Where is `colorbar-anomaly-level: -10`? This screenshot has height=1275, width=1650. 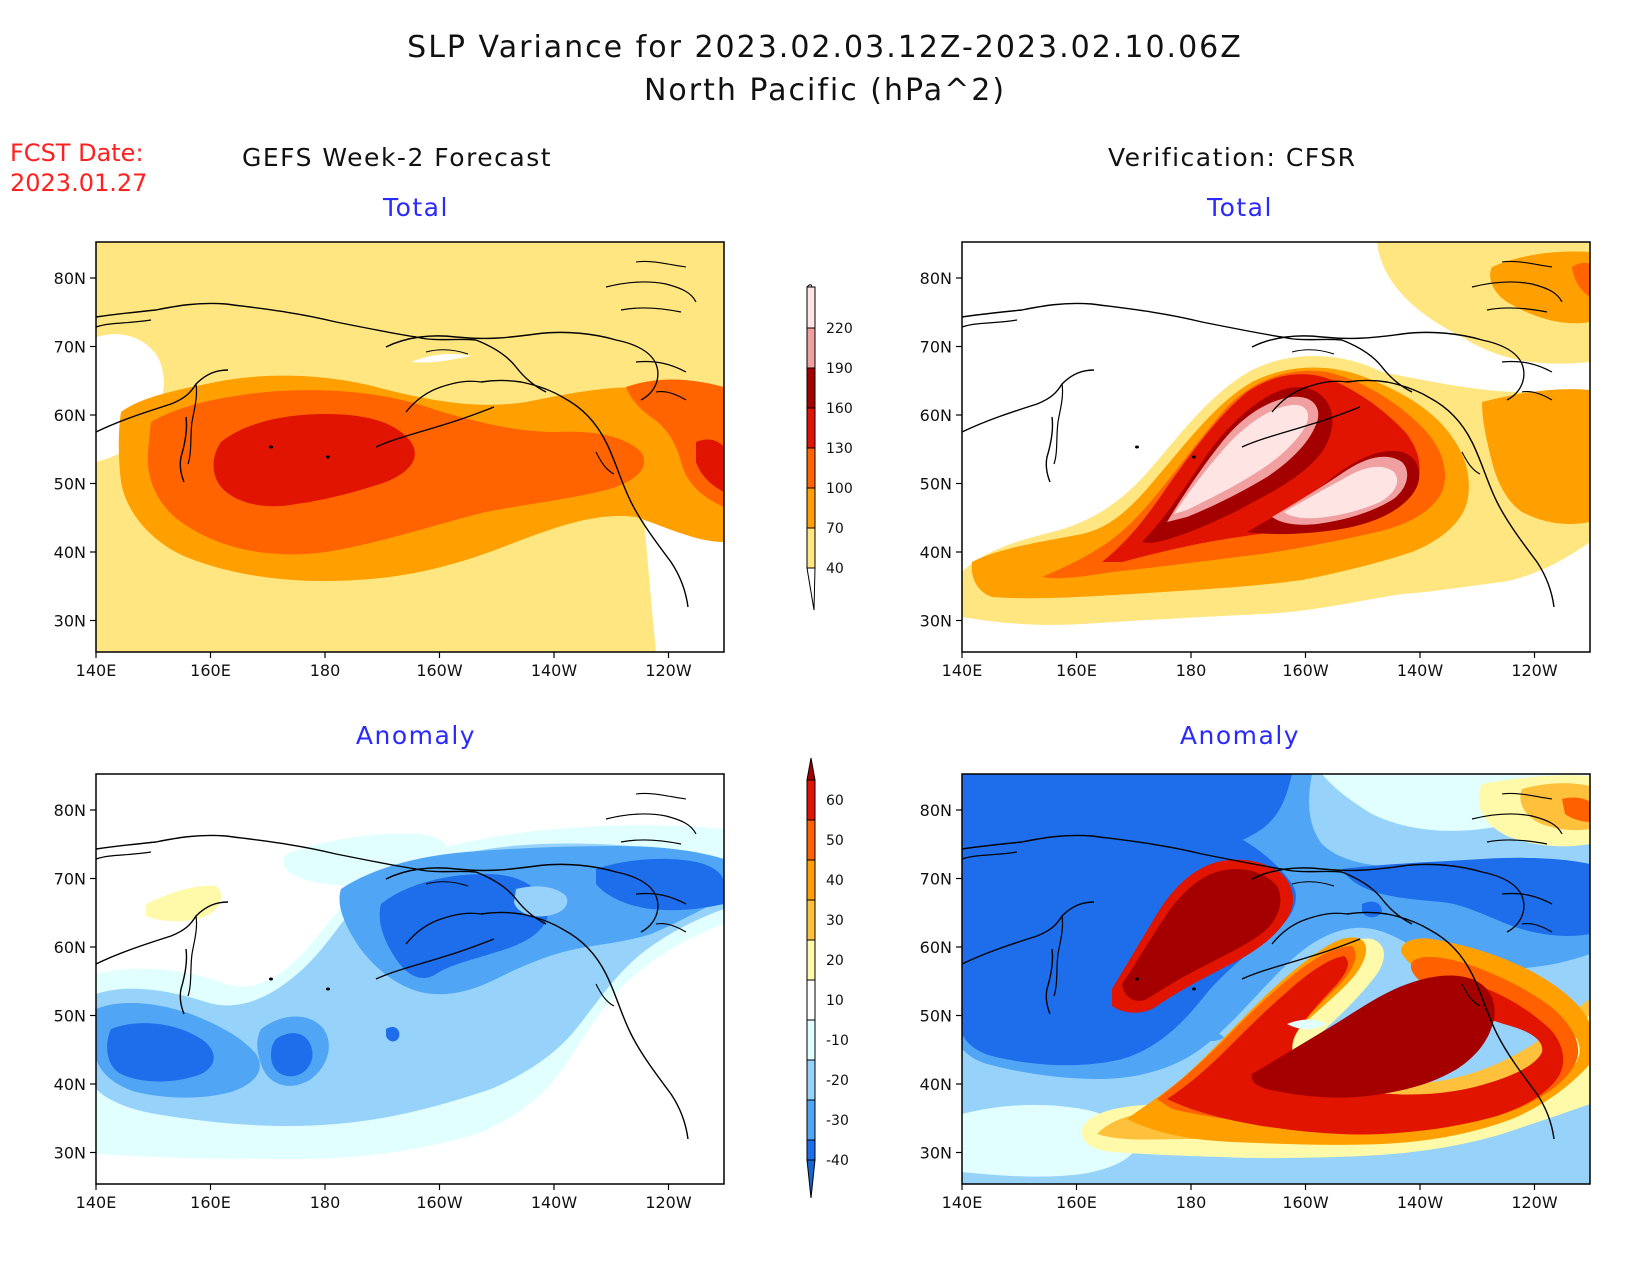 colorbar-anomaly-level: -10 is located at coordinates (837, 1041).